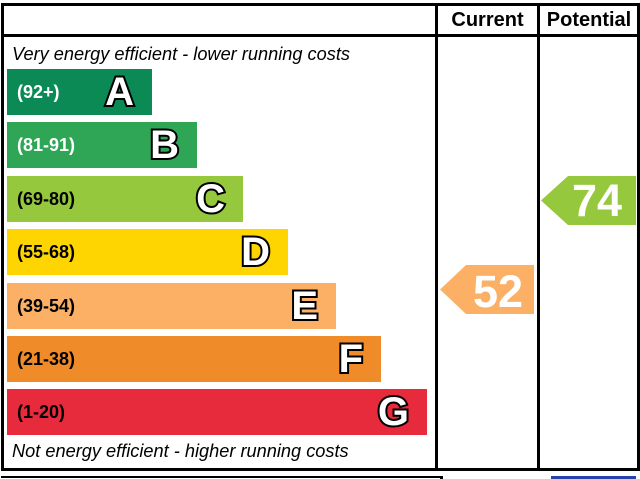  What do you see at coordinates (498, 290) in the screenshot?
I see `svg-text: 52` at bounding box center [498, 290].